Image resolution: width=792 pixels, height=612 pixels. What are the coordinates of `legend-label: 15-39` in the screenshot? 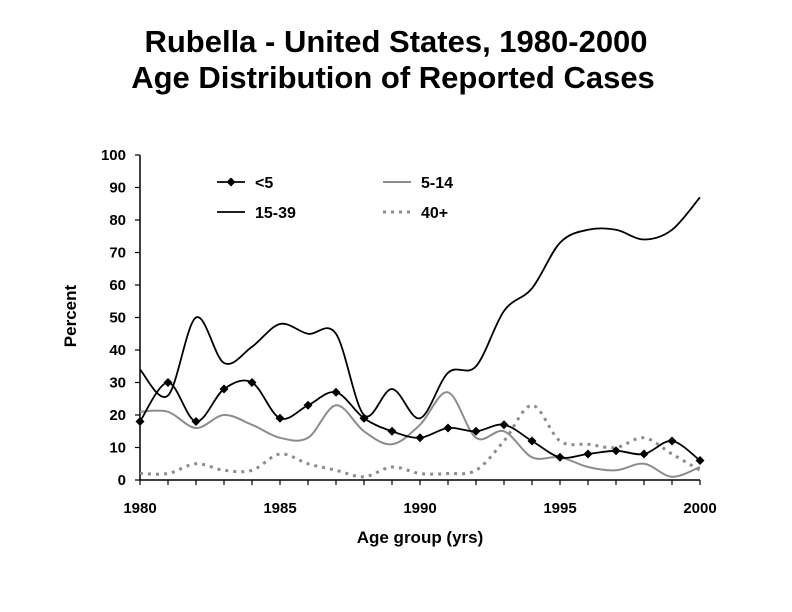 It's located at (275, 213).